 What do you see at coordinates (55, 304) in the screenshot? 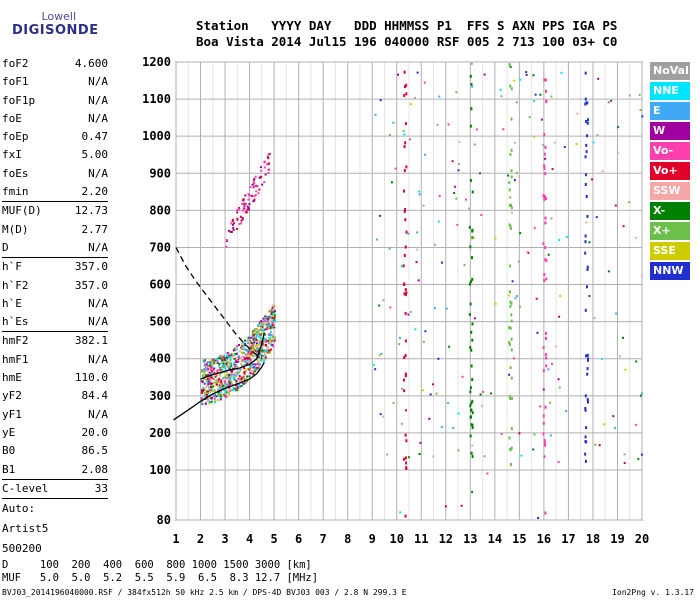
I see `param-row: h`E N/A` at bounding box center [55, 304].